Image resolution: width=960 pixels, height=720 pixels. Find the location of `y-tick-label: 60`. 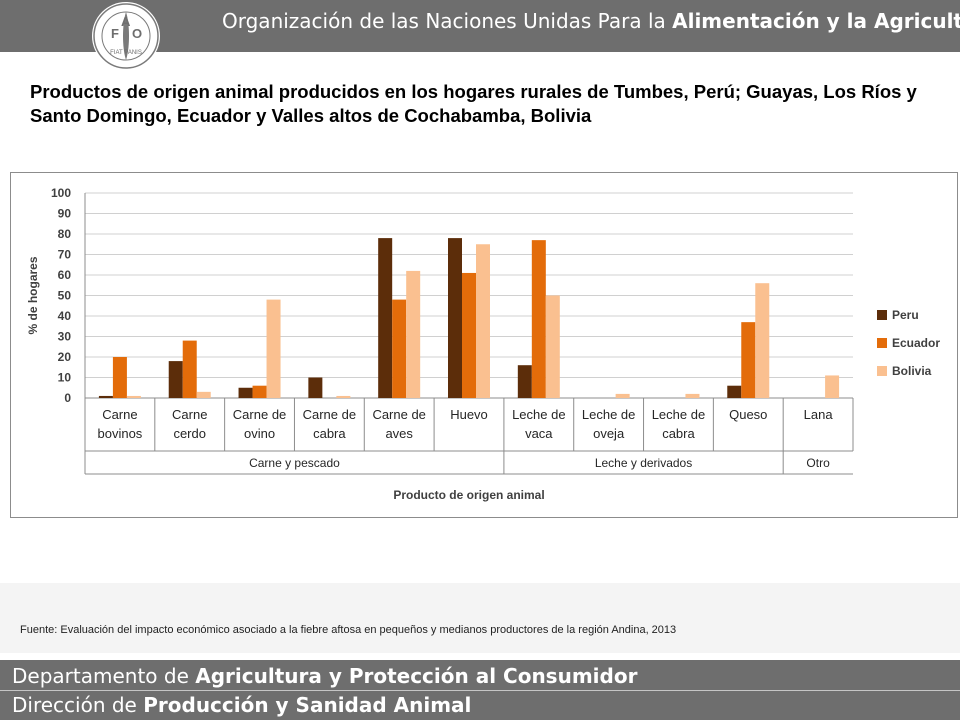

y-tick-label: 60 is located at coordinates (65, 275).